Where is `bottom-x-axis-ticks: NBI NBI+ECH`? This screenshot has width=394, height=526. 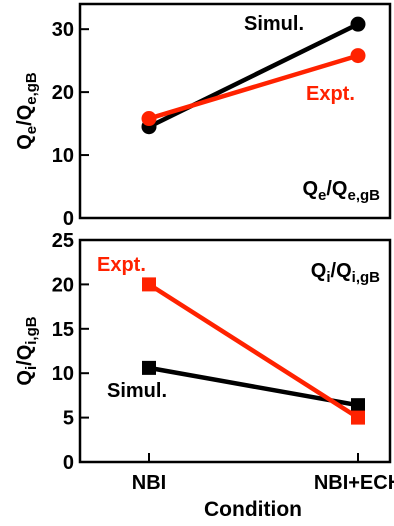
bottom-x-axis-ticks: NBI NBI+ECH is located at coordinates (263, 473).